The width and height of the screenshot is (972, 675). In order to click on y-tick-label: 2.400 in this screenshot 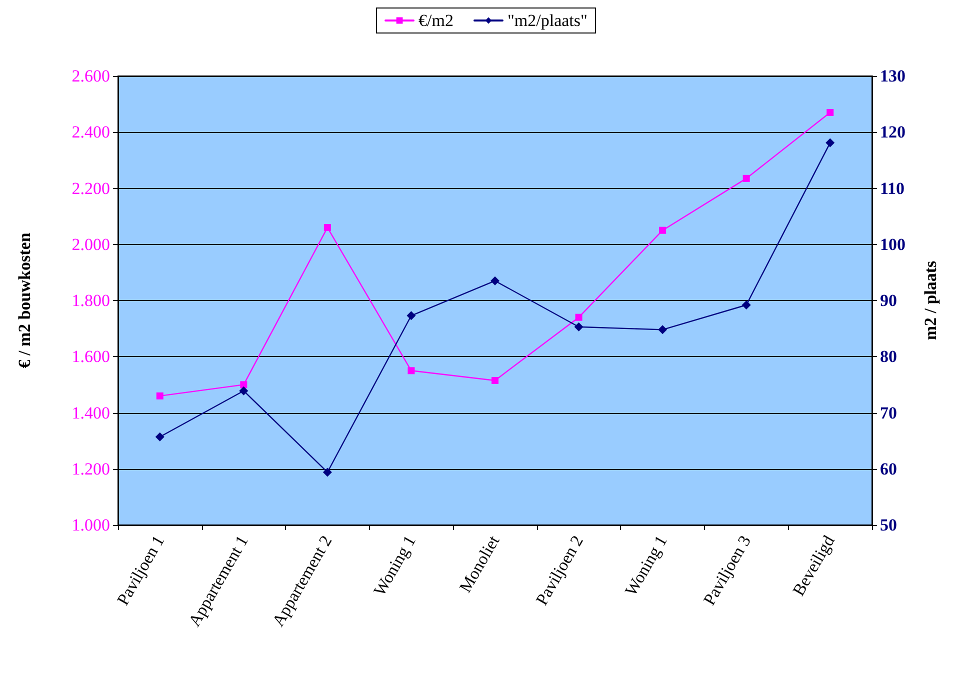, I will do `click(91, 132)`.